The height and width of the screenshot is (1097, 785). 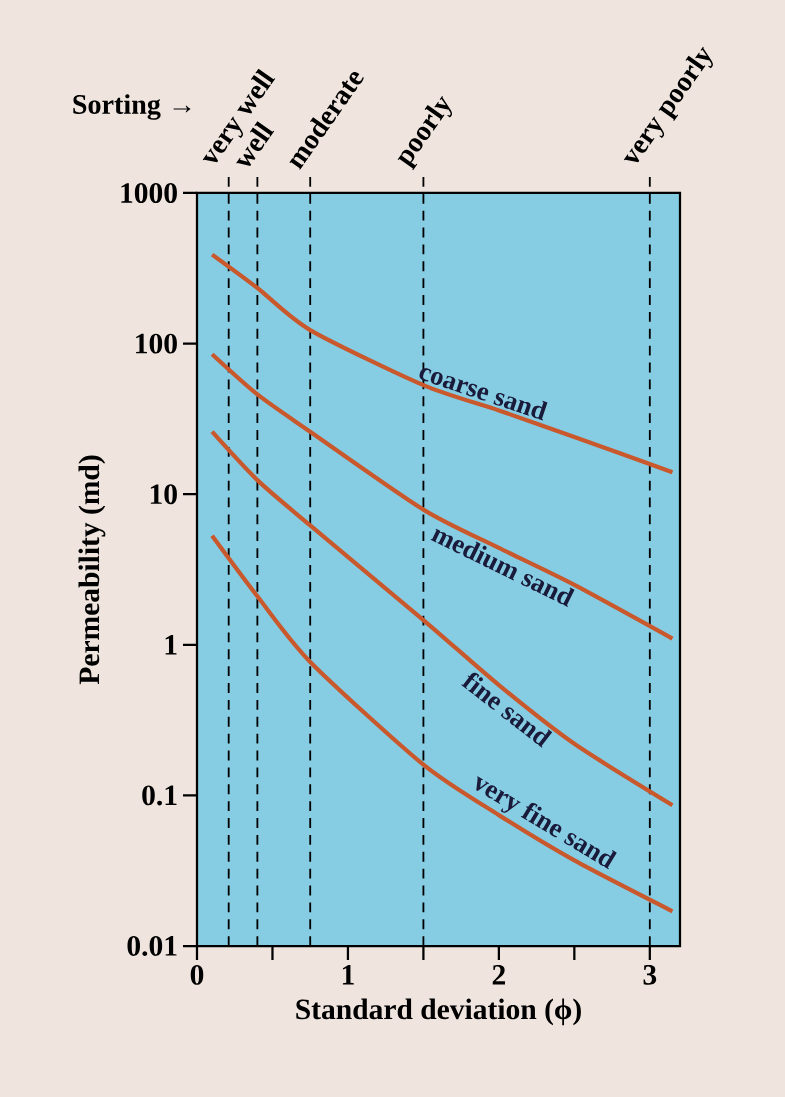 What do you see at coordinates (171, 645) in the screenshot?
I see `y-tick-label: 1` at bounding box center [171, 645].